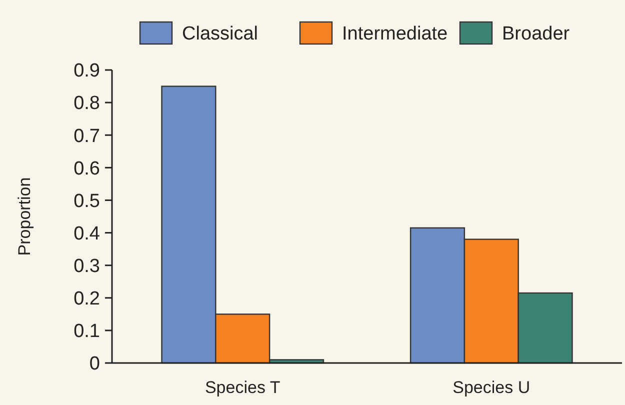 The width and height of the screenshot is (625, 405). I want to click on y-axis-title: Proportion, so click(24, 216).